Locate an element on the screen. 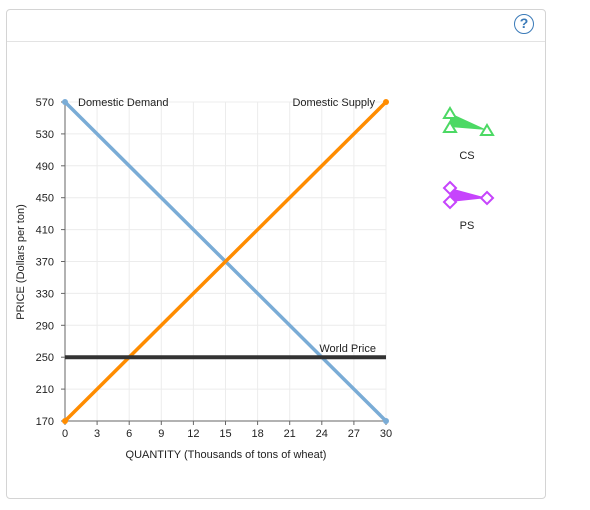 The width and height of the screenshot is (590, 510). x-tick-label: 0 is located at coordinates (65, 434).